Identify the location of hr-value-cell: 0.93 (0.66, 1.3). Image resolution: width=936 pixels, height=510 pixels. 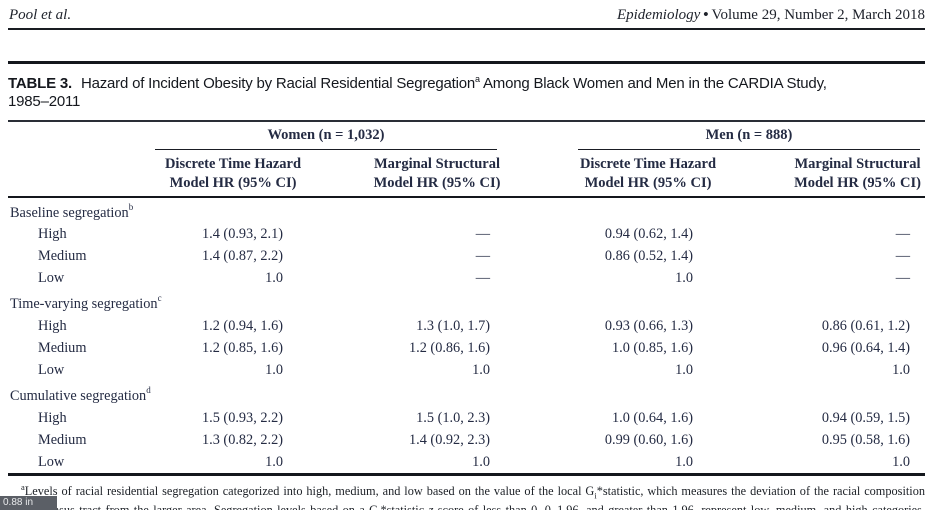
(648, 326).